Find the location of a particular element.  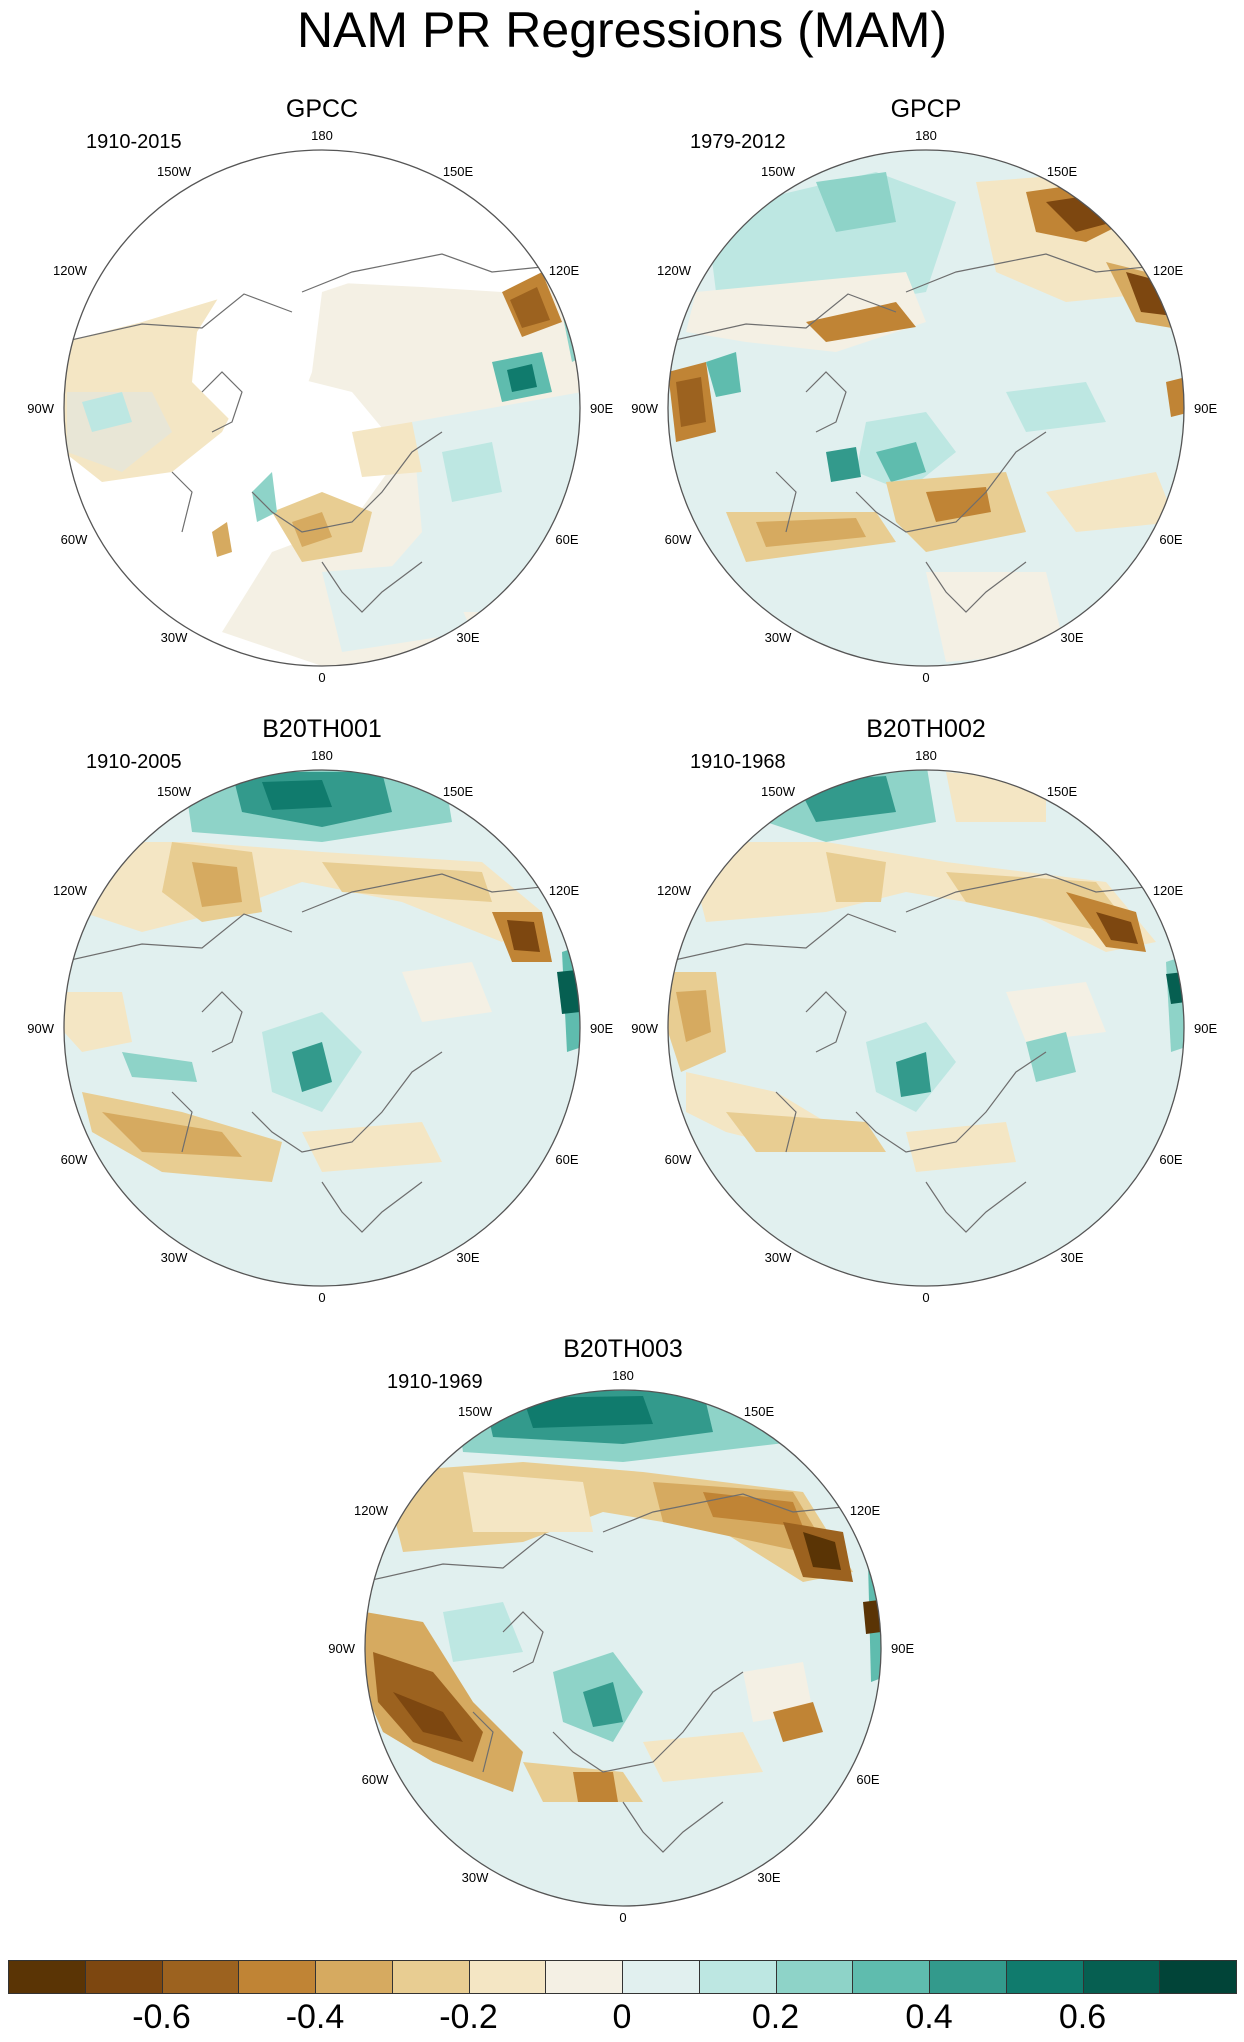

colorbar-tick-label: 0.2 is located at coordinates (775, 2017).